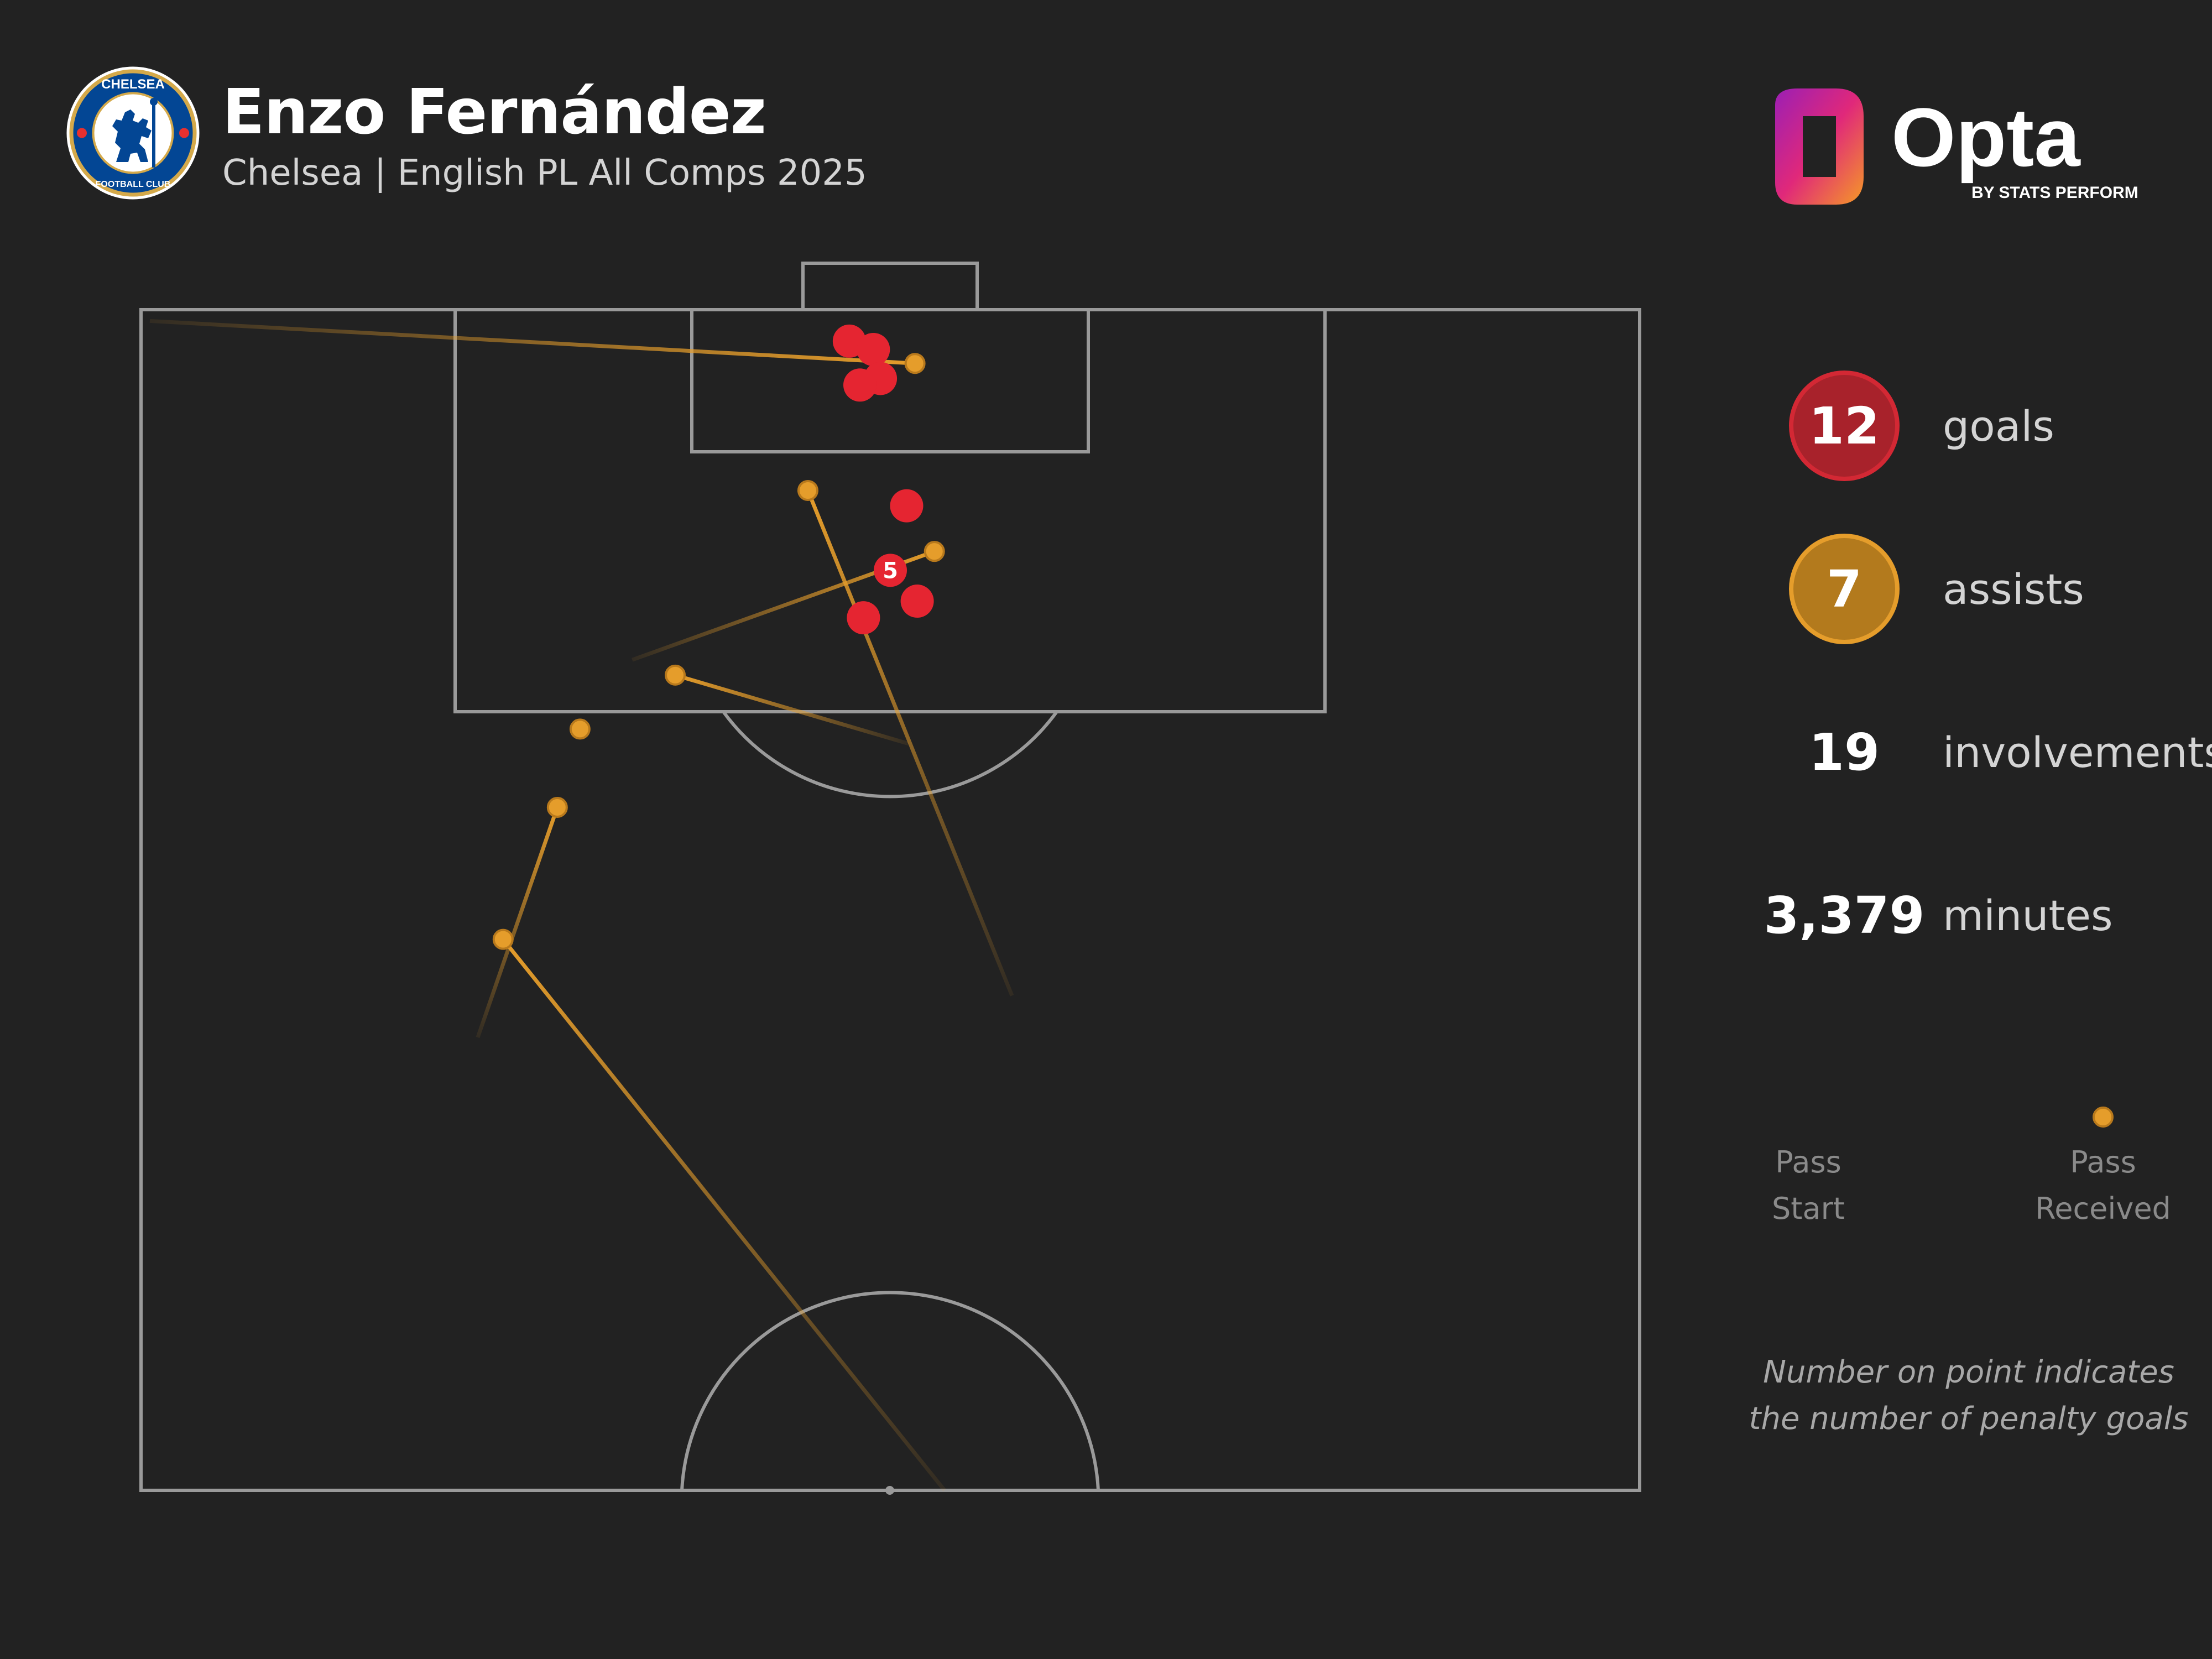 The height and width of the screenshot is (1659, 2212). What do you see at coordinates (2014, 589) in the screenshot?
I see `assists-label: assists` at bounding box center [2014, 589].